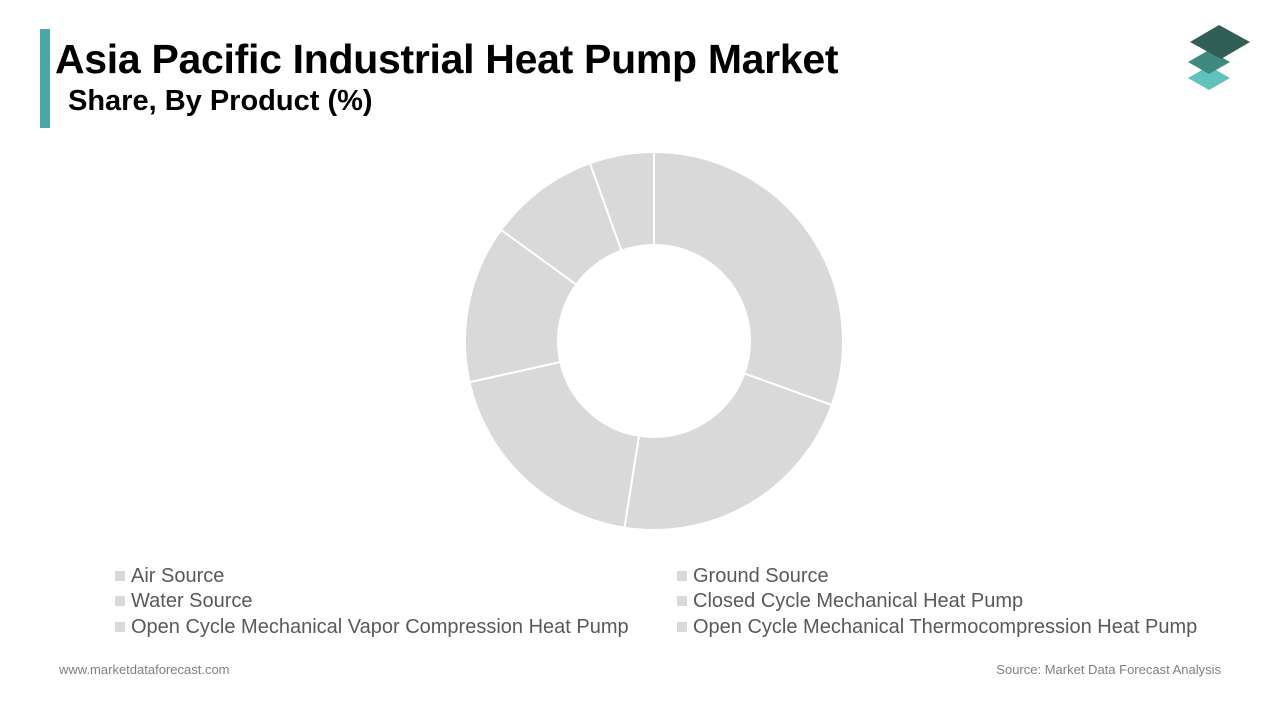 The width and height of the screenshot is (1280, 720). Describe the element at coordinates (144, 669) in the screenshot. I see `footer-website: www.marketdataforecast.com` at that location.